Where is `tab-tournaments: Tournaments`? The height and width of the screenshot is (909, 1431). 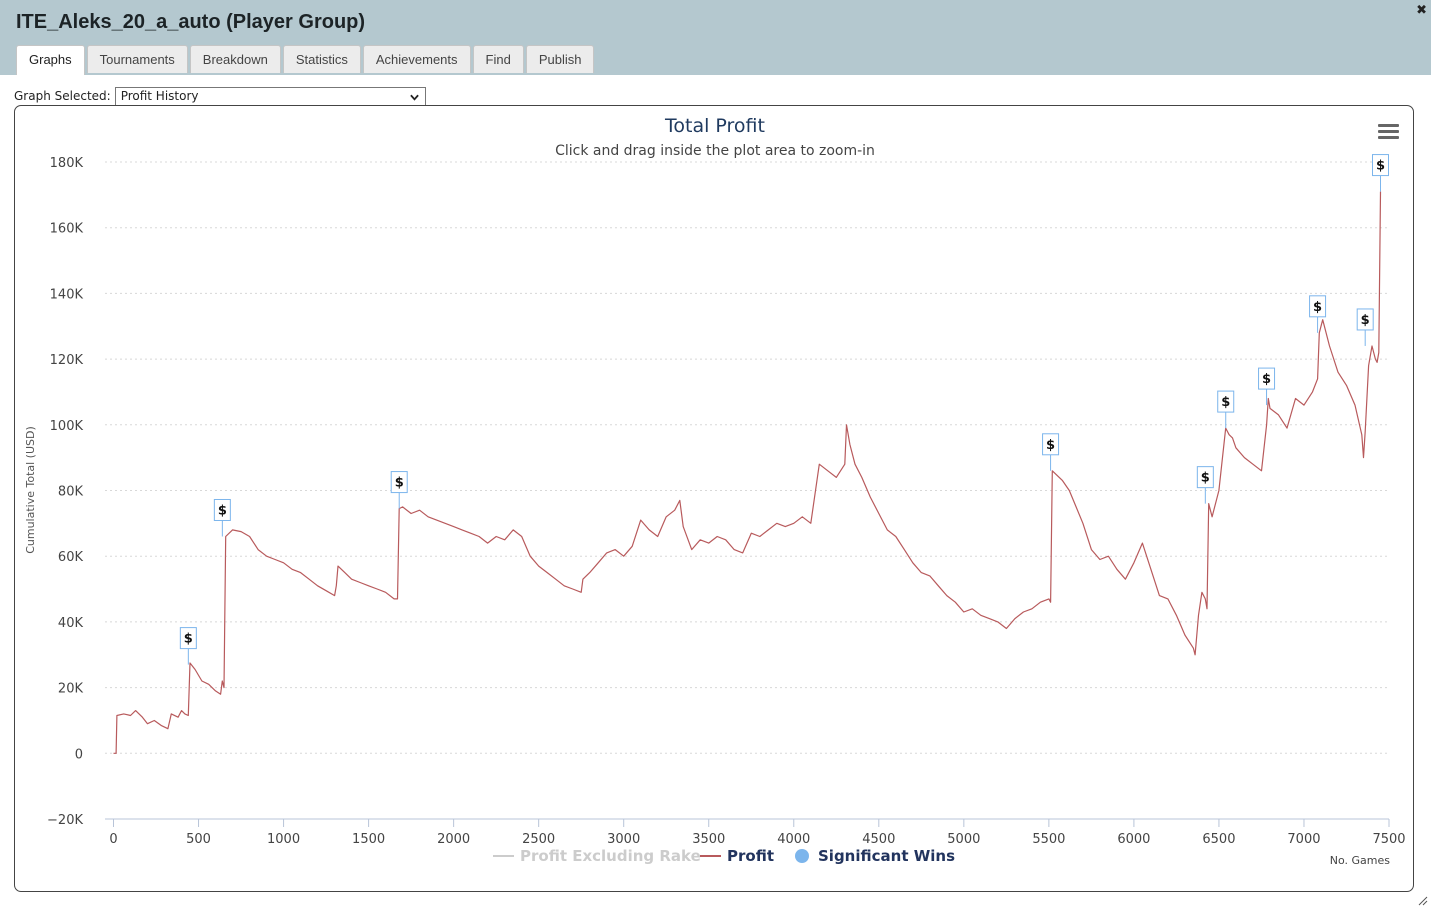 tab-tournaments: Tournaments is located at coordinates (137, 59).